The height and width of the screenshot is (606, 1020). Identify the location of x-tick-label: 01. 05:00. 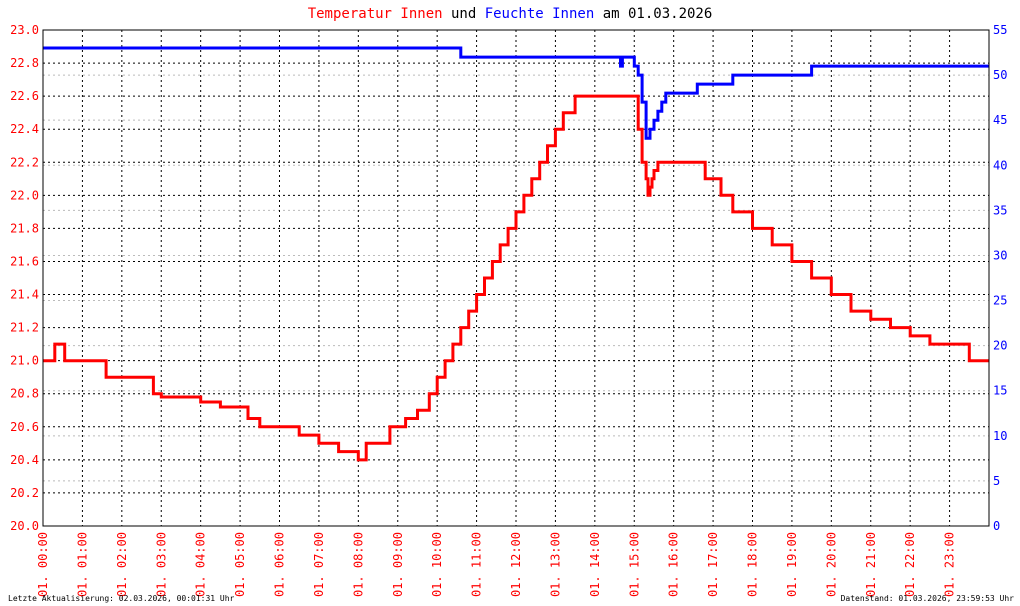
(240, 564).